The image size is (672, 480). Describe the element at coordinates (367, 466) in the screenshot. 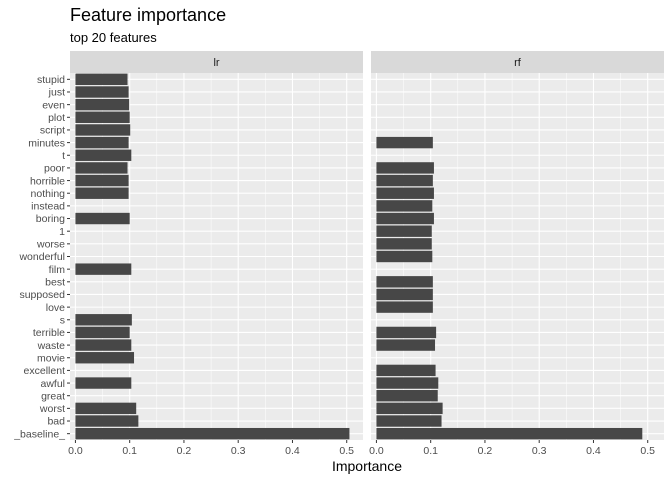

I see `x-axis-title: Importance` at that location.